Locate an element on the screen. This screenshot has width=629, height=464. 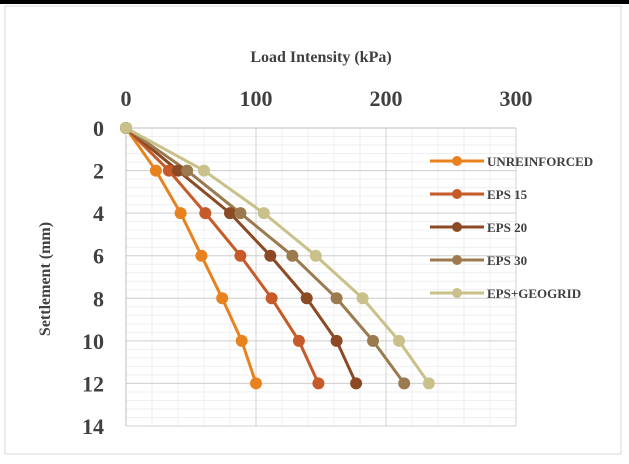
top-border is located at coordinates (314, 2).